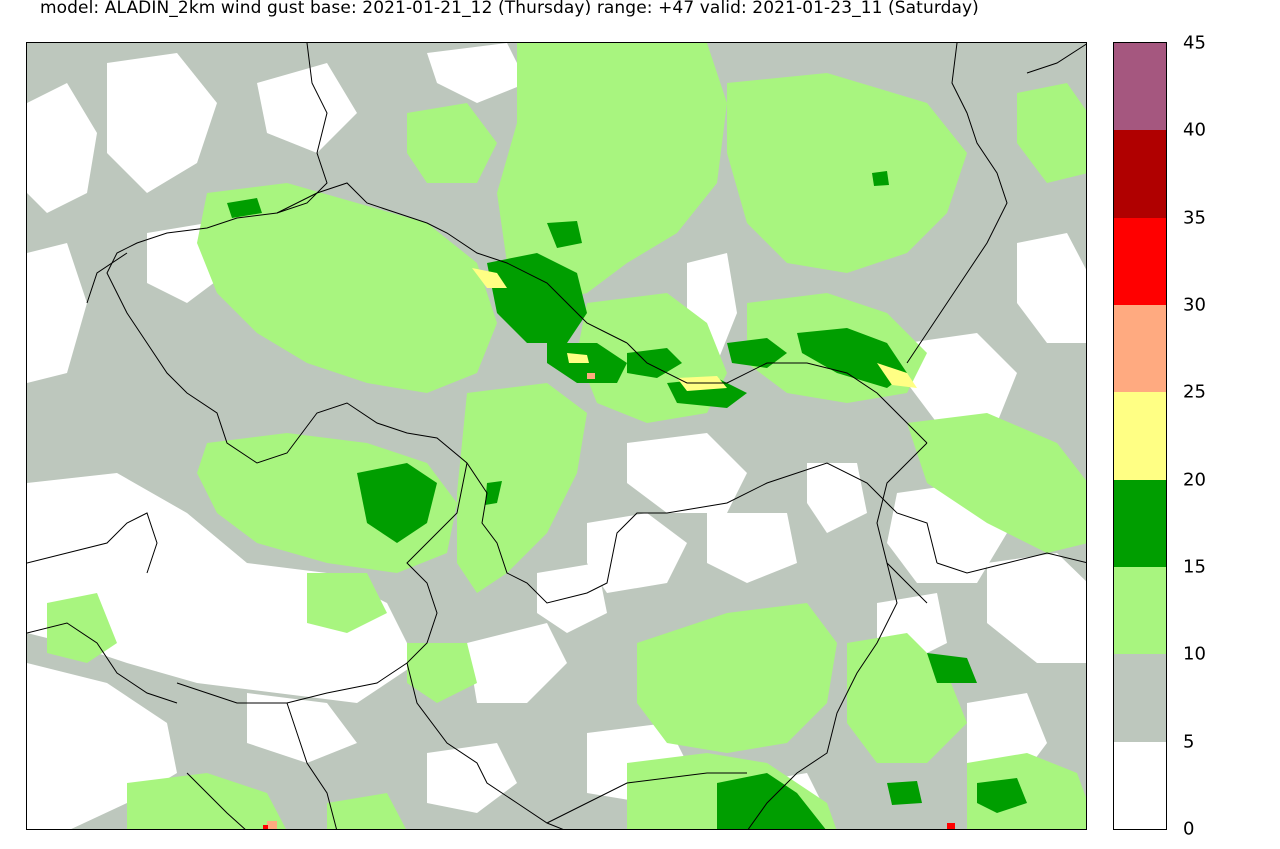  What do you see at coordinates (1189, 742) in the screenshot?
I see `legend-tick: 5` at bounding box center [1189, 742].